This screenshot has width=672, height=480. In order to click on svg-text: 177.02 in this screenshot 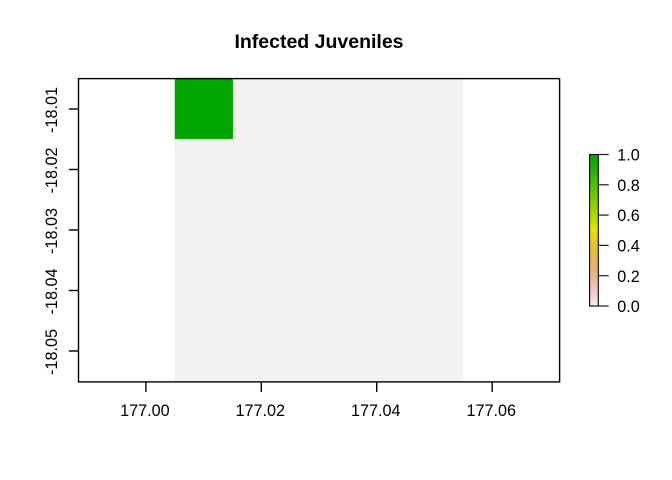, I will do `click(261, 411)`.